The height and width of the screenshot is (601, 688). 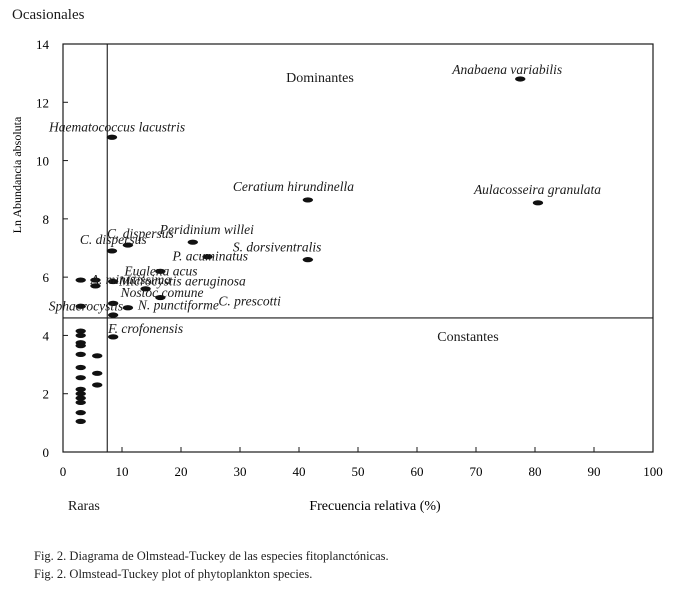 What do you see at coordinates (46, 335) in the screenshot?
I see `y-tick-label: 4` at bounding box center [46, 335].